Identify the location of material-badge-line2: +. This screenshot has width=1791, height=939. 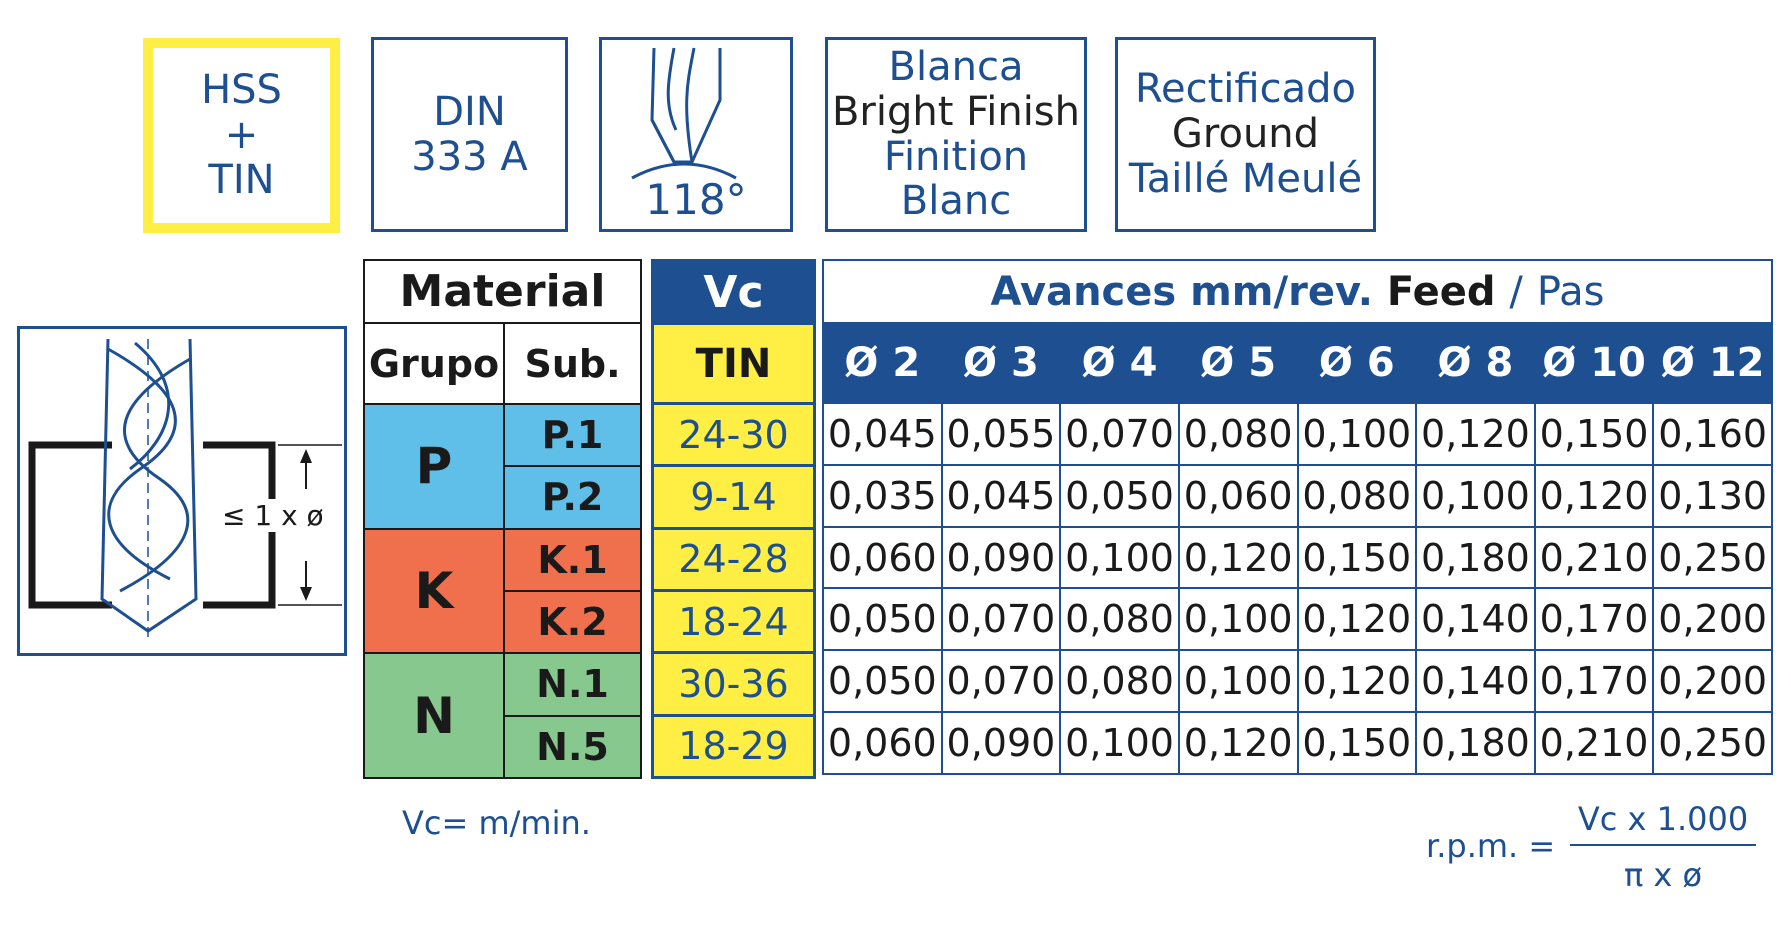
(241, 135).